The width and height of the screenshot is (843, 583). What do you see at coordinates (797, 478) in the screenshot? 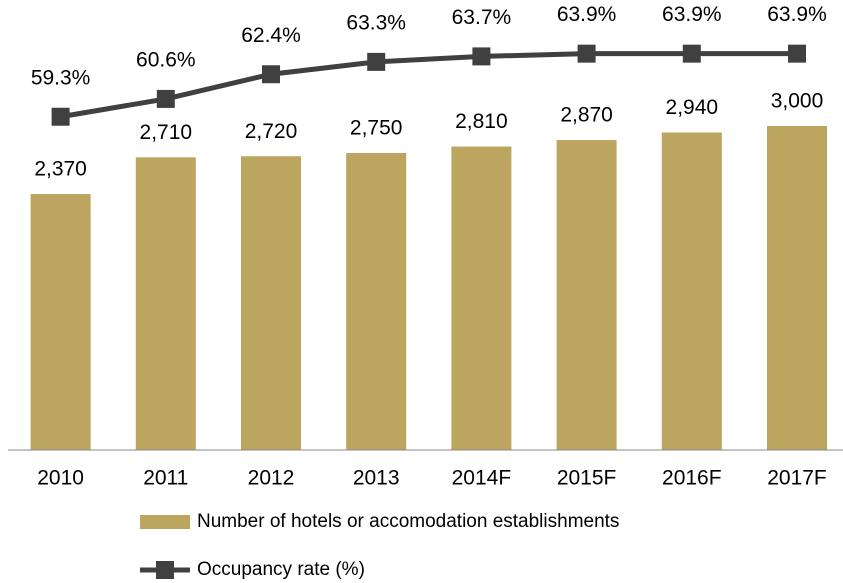
I see `x-tick-label: 2017F` at bounding box center [797, 478].